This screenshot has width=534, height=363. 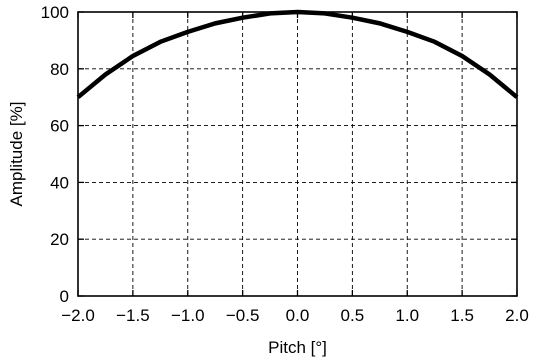 I want to click on y-tick-label: 80, so click(x=59, y=69).